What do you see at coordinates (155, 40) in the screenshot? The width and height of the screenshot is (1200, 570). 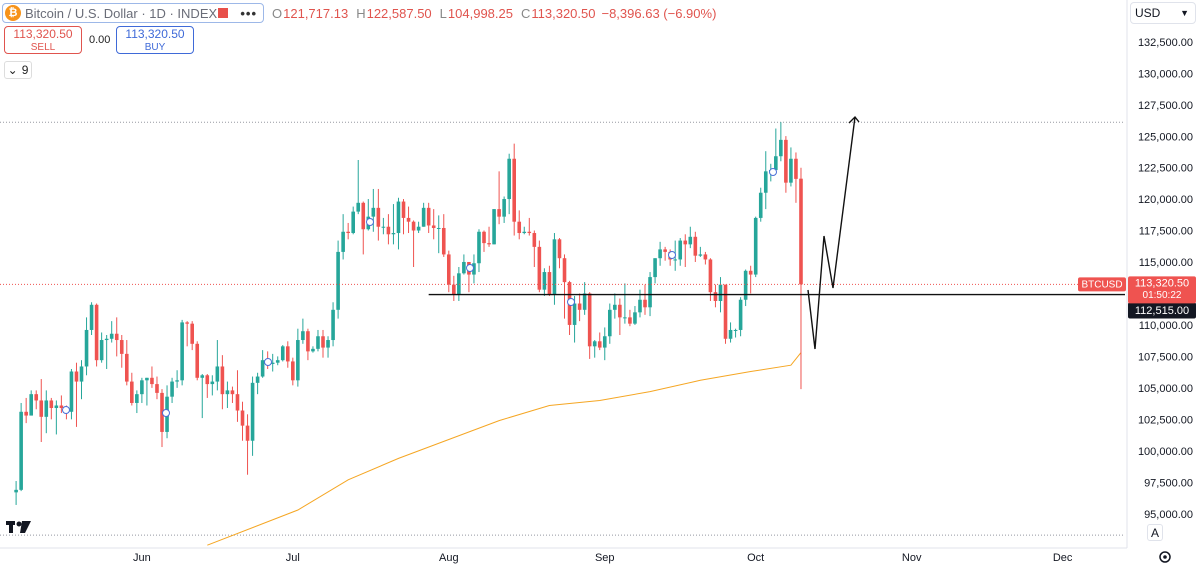 I see `buy-button: 113,320.50 BUY` at bounding box center [155, 40].